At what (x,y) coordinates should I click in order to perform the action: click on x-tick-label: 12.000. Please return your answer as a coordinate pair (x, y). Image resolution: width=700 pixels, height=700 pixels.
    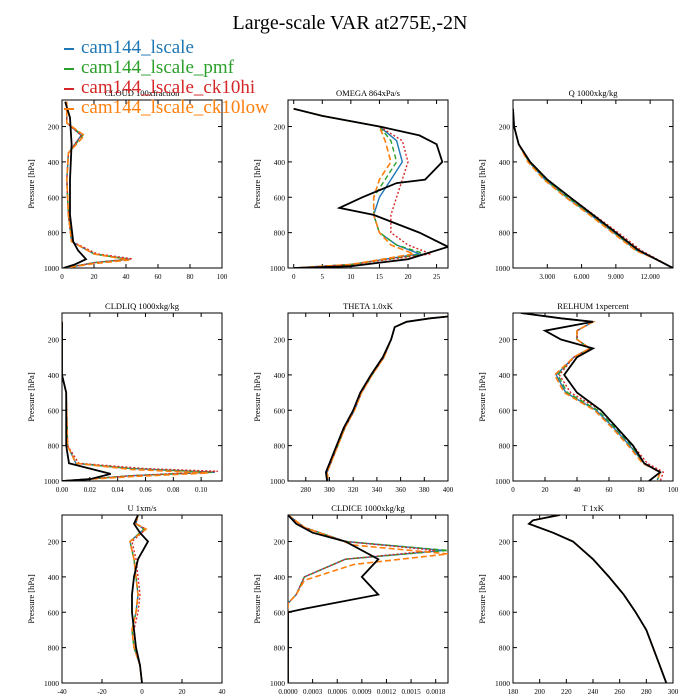
    Looking at the image, I should click on (651, 277).